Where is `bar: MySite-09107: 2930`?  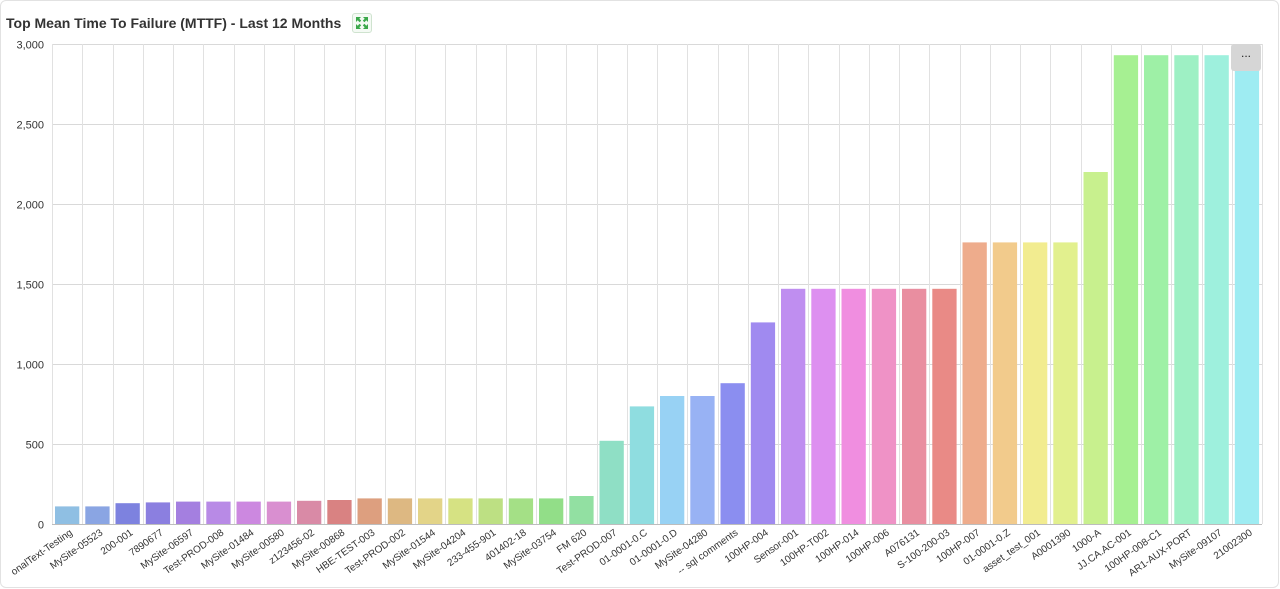 bar: MySite-09107: 2930 is located at coordinates (1216, 289).